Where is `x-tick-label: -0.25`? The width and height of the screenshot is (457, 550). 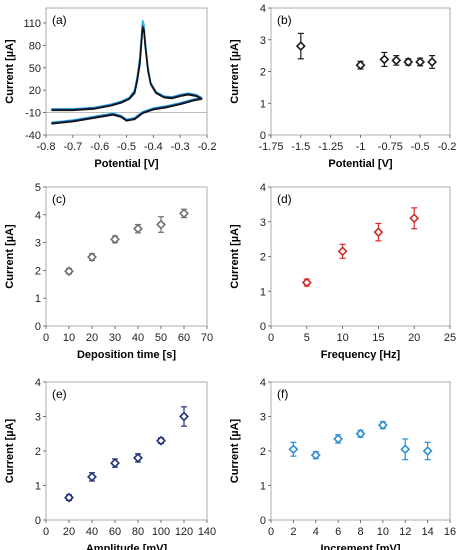
x-tick-label: -0.25 is located at coordinates (447, 147).